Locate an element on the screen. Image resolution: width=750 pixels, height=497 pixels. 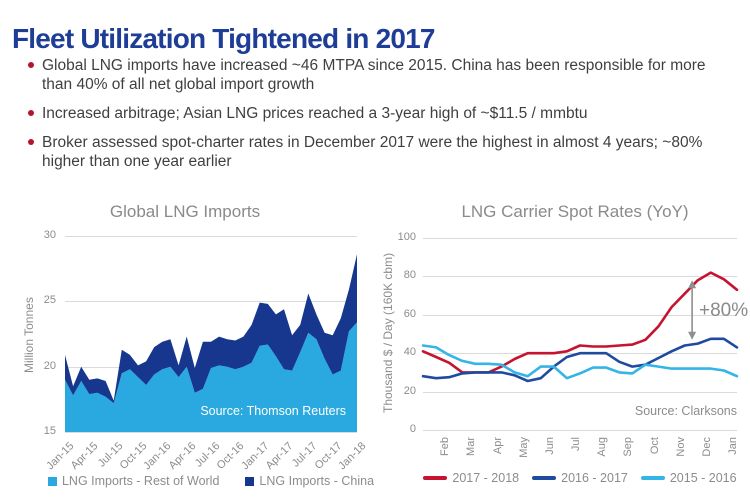
legend-item: 2016 - 2017 is located at coordinates (580, 478).